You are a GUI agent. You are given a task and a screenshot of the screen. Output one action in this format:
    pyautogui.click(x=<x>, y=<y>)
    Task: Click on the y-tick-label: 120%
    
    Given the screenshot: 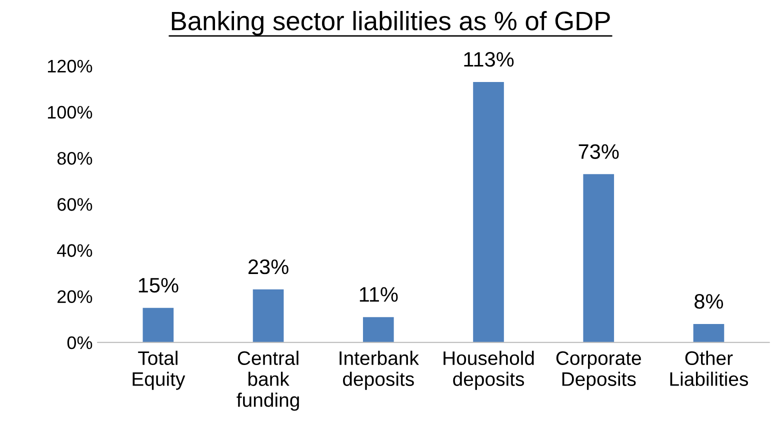 What is the action you would take?
    pyautogui.click(x=70, y=66)
    